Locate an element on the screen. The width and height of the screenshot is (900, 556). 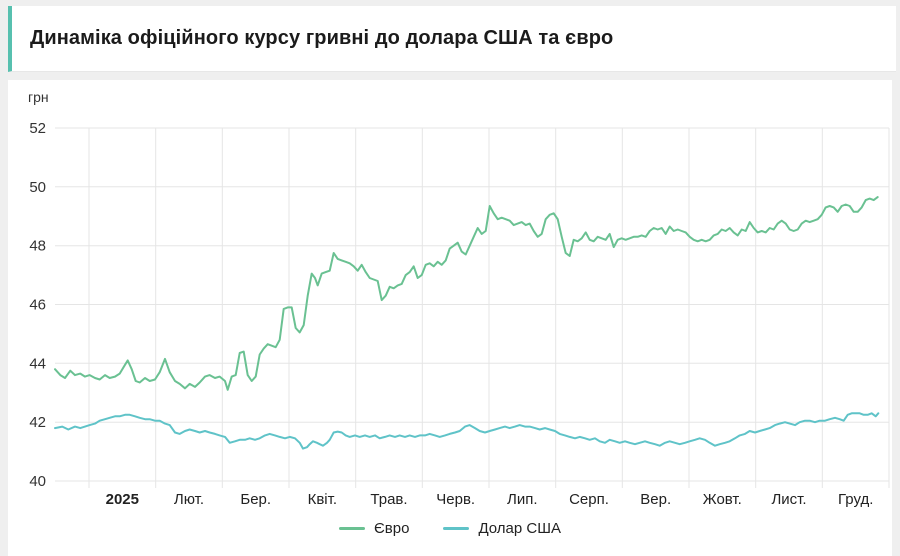
chart-legend: Євро Долар США is located at coordinates (450, 528).